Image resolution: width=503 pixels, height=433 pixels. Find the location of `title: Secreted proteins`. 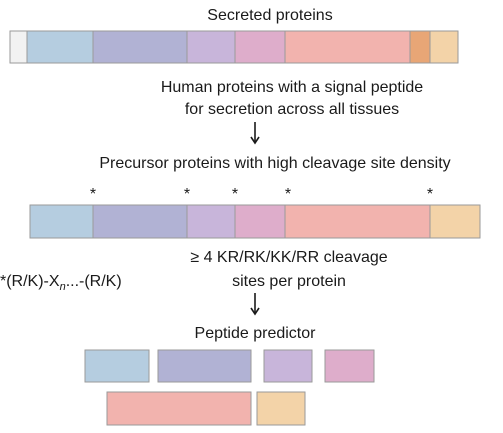

title: Secreted proteins is located at coordinates (269, 15).